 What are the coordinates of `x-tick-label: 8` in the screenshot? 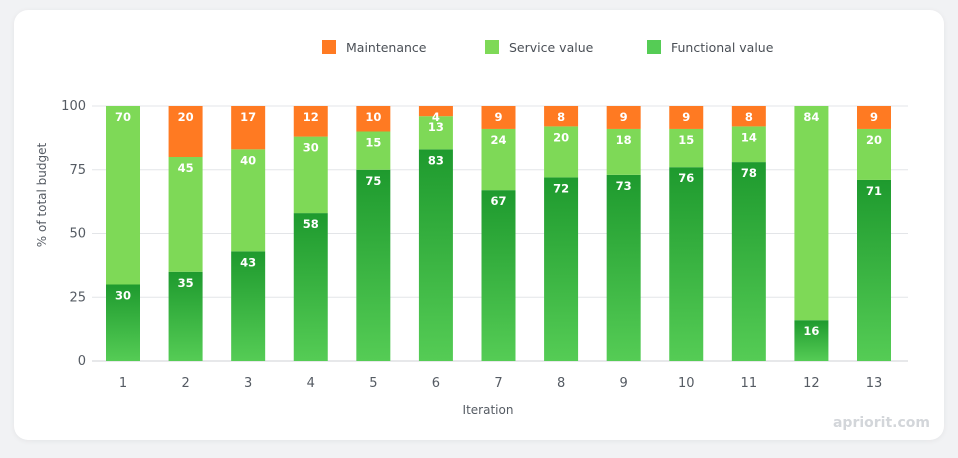 It's located at (561, 383).